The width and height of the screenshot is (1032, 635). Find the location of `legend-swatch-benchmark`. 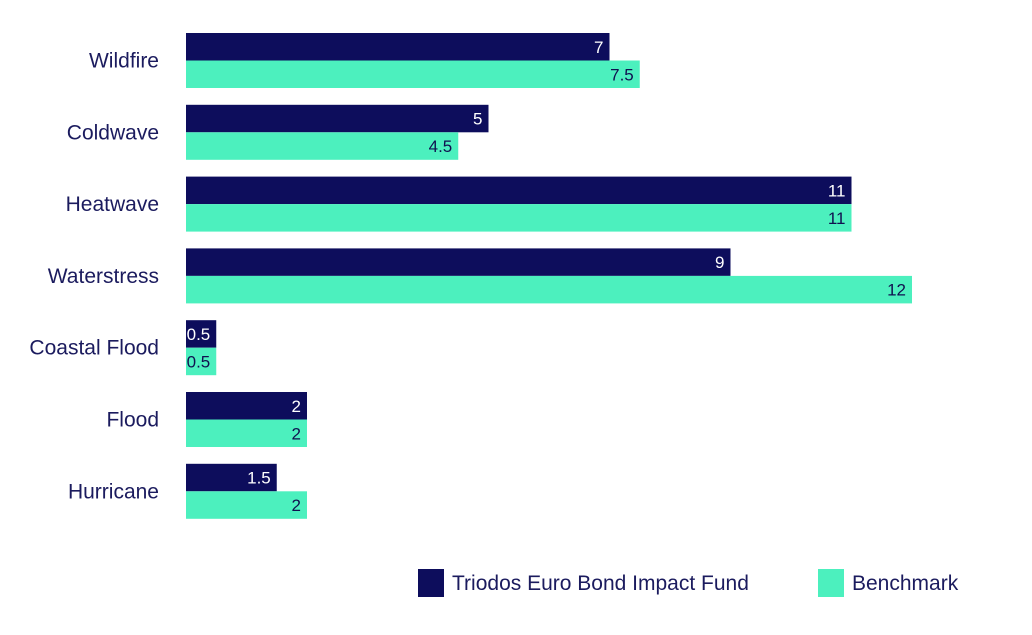

legend-swatch-benchmark is located at coordinates (831, 583).